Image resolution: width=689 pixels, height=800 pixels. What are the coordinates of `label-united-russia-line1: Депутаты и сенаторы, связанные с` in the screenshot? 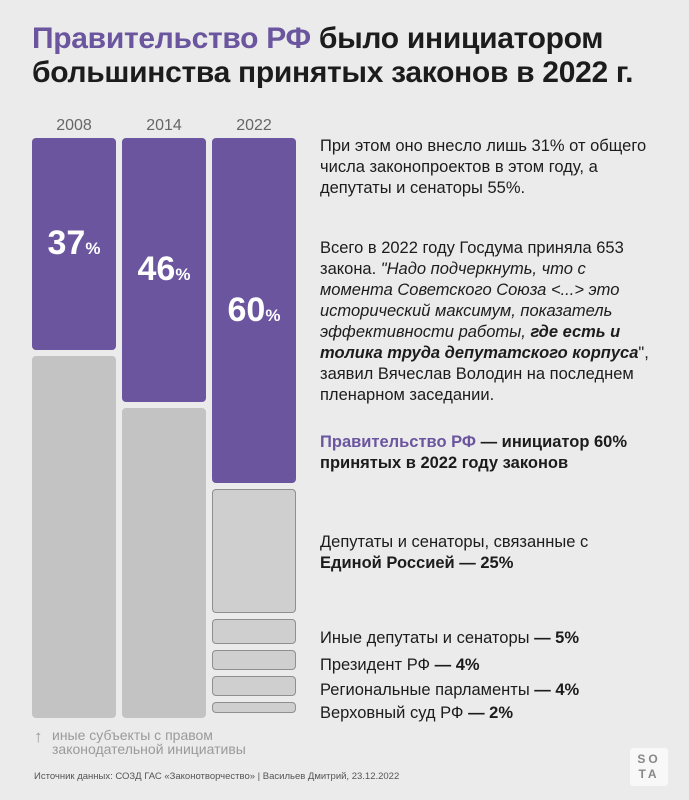 It's located at (454, 542).